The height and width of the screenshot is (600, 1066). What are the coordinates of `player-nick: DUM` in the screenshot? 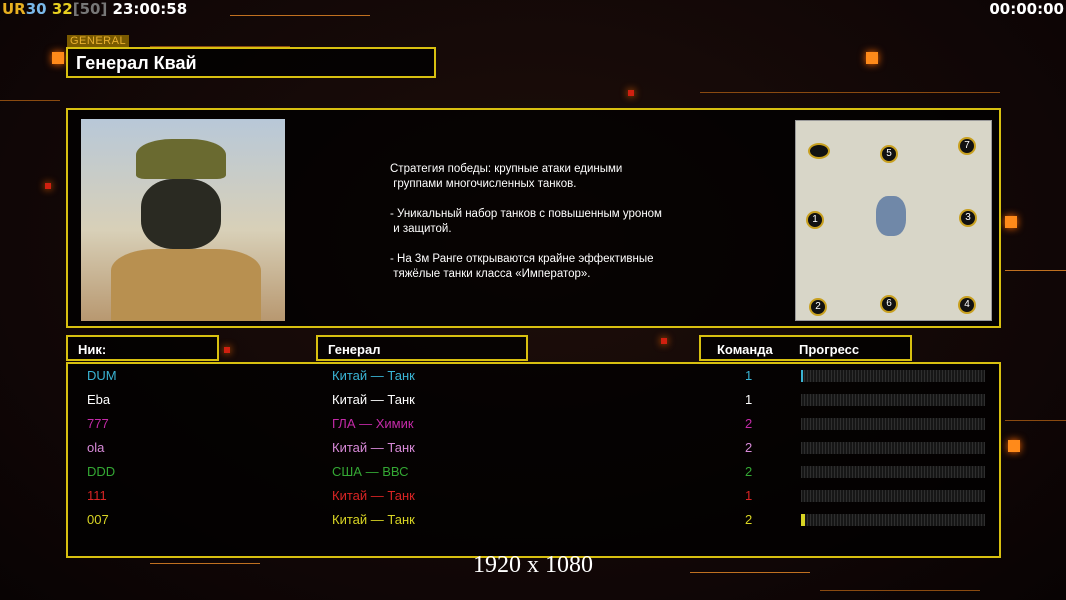 It's located at (102, 375).